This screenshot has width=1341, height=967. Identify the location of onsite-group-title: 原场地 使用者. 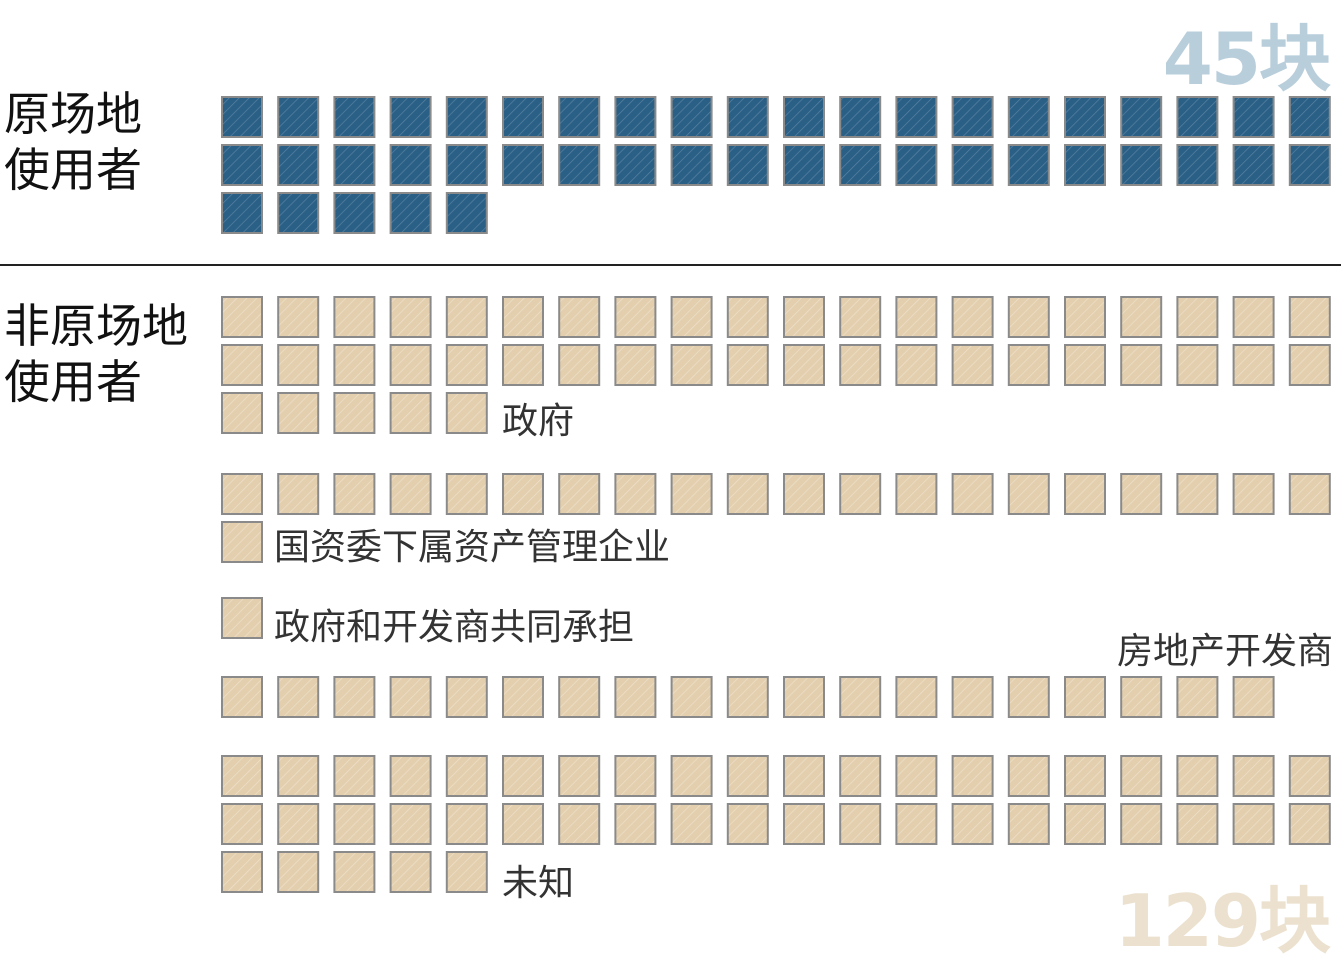
(73, 142).